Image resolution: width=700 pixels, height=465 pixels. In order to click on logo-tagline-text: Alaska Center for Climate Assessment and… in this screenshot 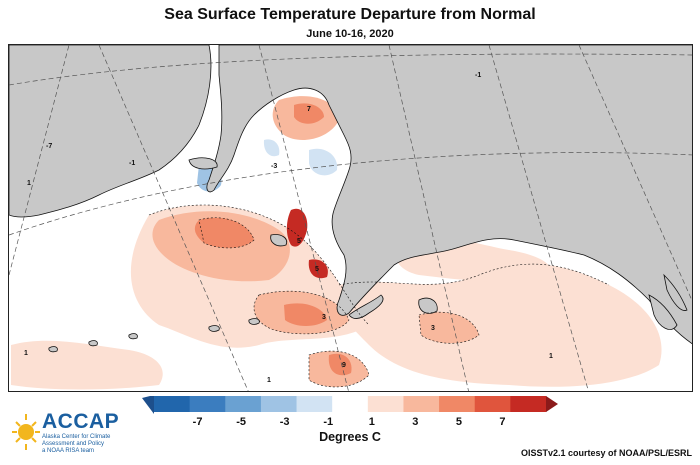, I will do `click(76, 440)`.